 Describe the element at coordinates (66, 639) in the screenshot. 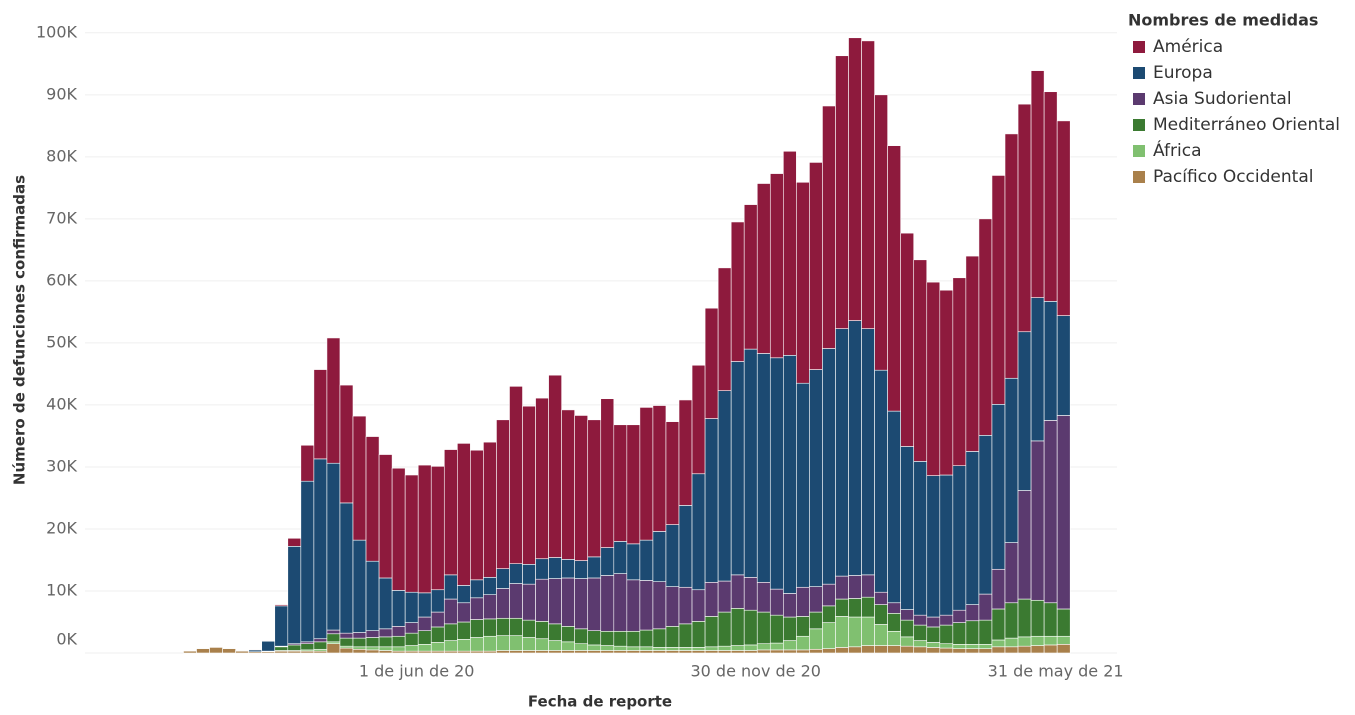

I see `y-tick-label: 0K` at that location.